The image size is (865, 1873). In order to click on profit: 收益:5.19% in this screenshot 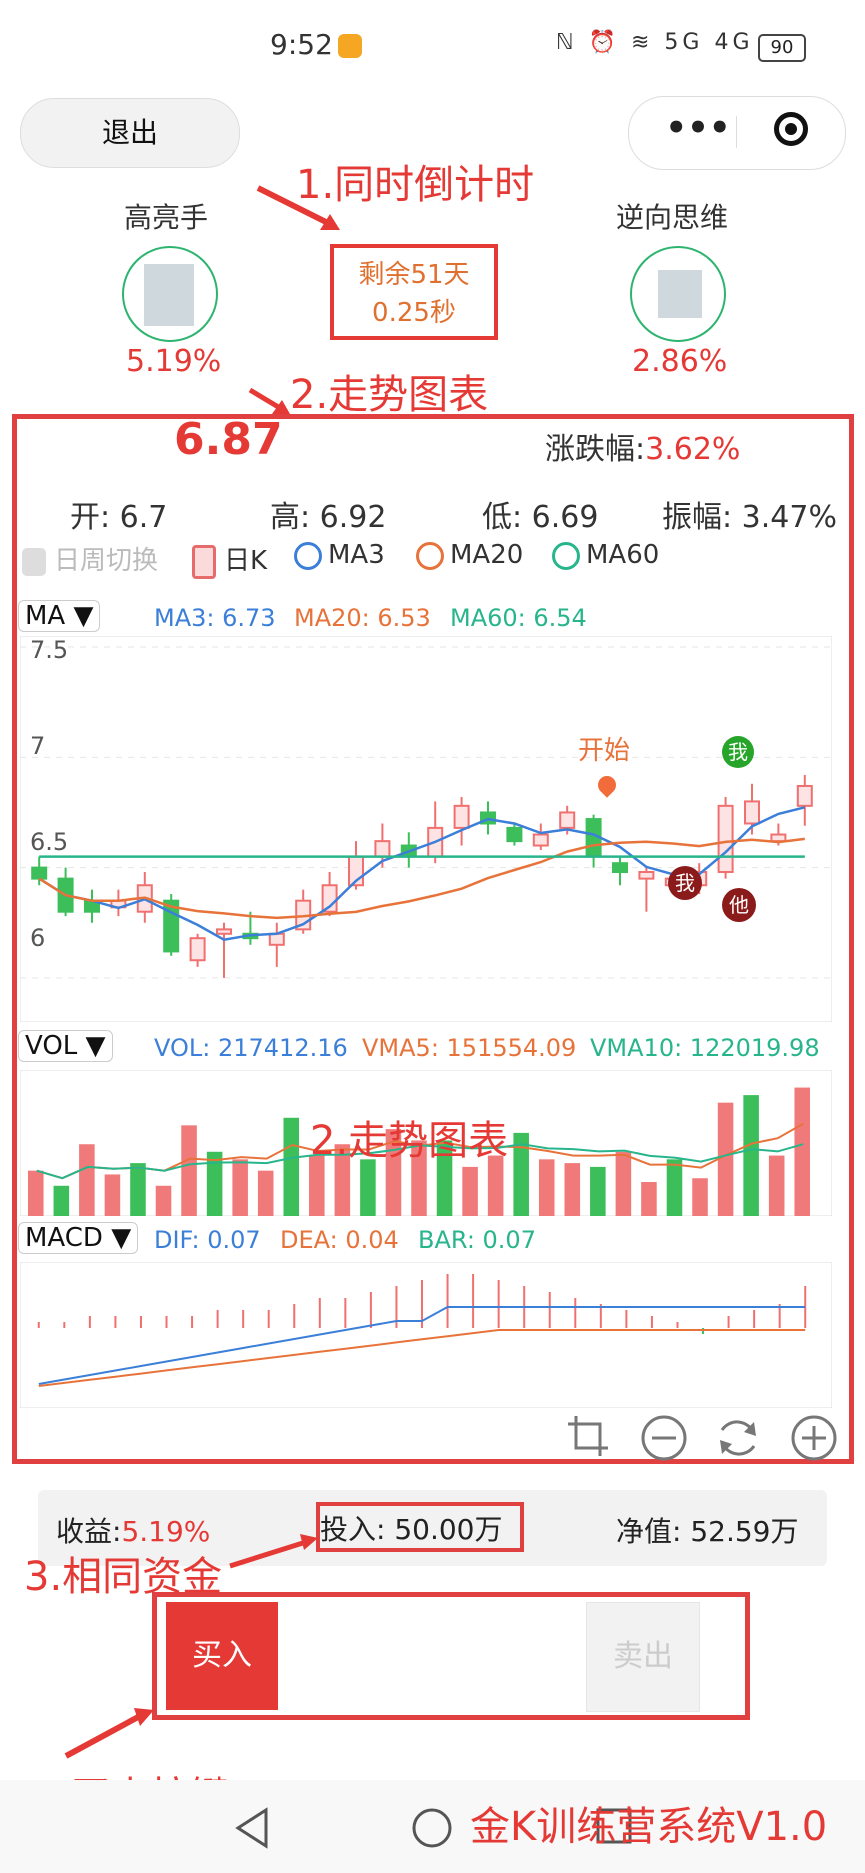, I will do `click(133, 1530)`.